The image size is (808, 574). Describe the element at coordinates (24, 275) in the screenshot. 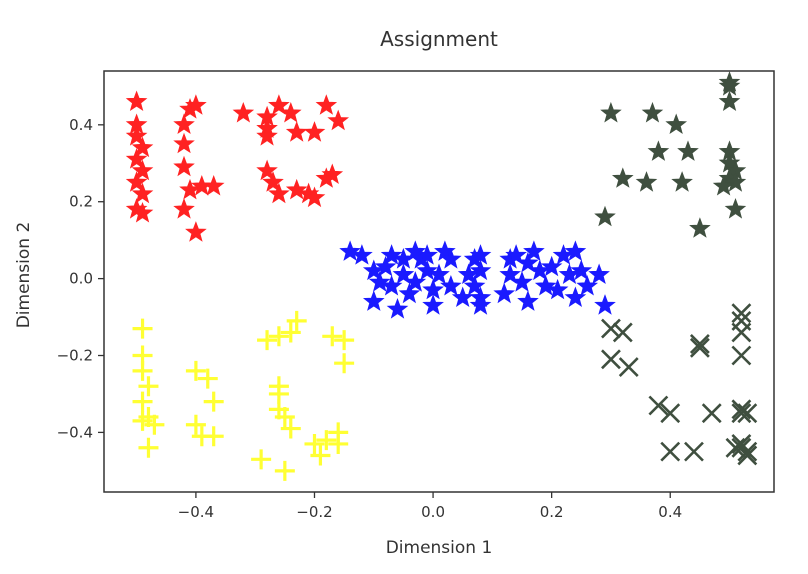

I see `y-axis-label: Dimension 2` at that location.